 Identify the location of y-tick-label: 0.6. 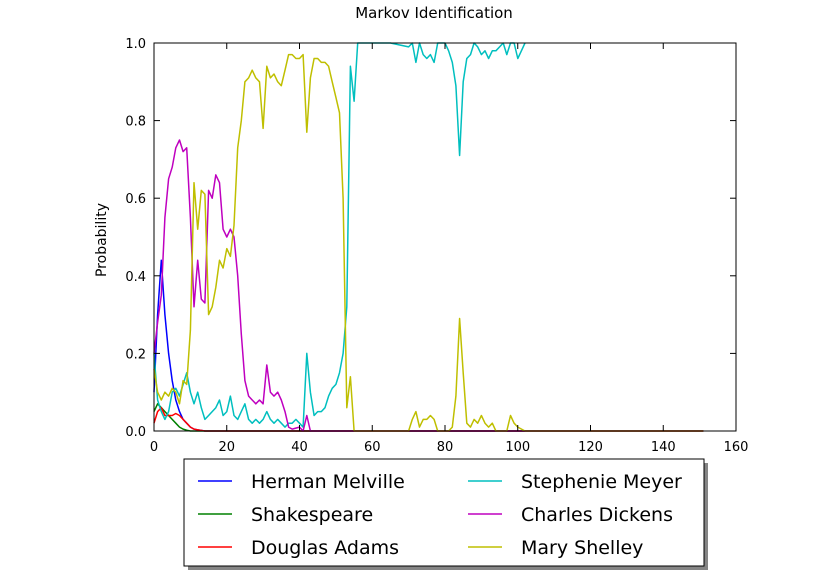
(135, 199).